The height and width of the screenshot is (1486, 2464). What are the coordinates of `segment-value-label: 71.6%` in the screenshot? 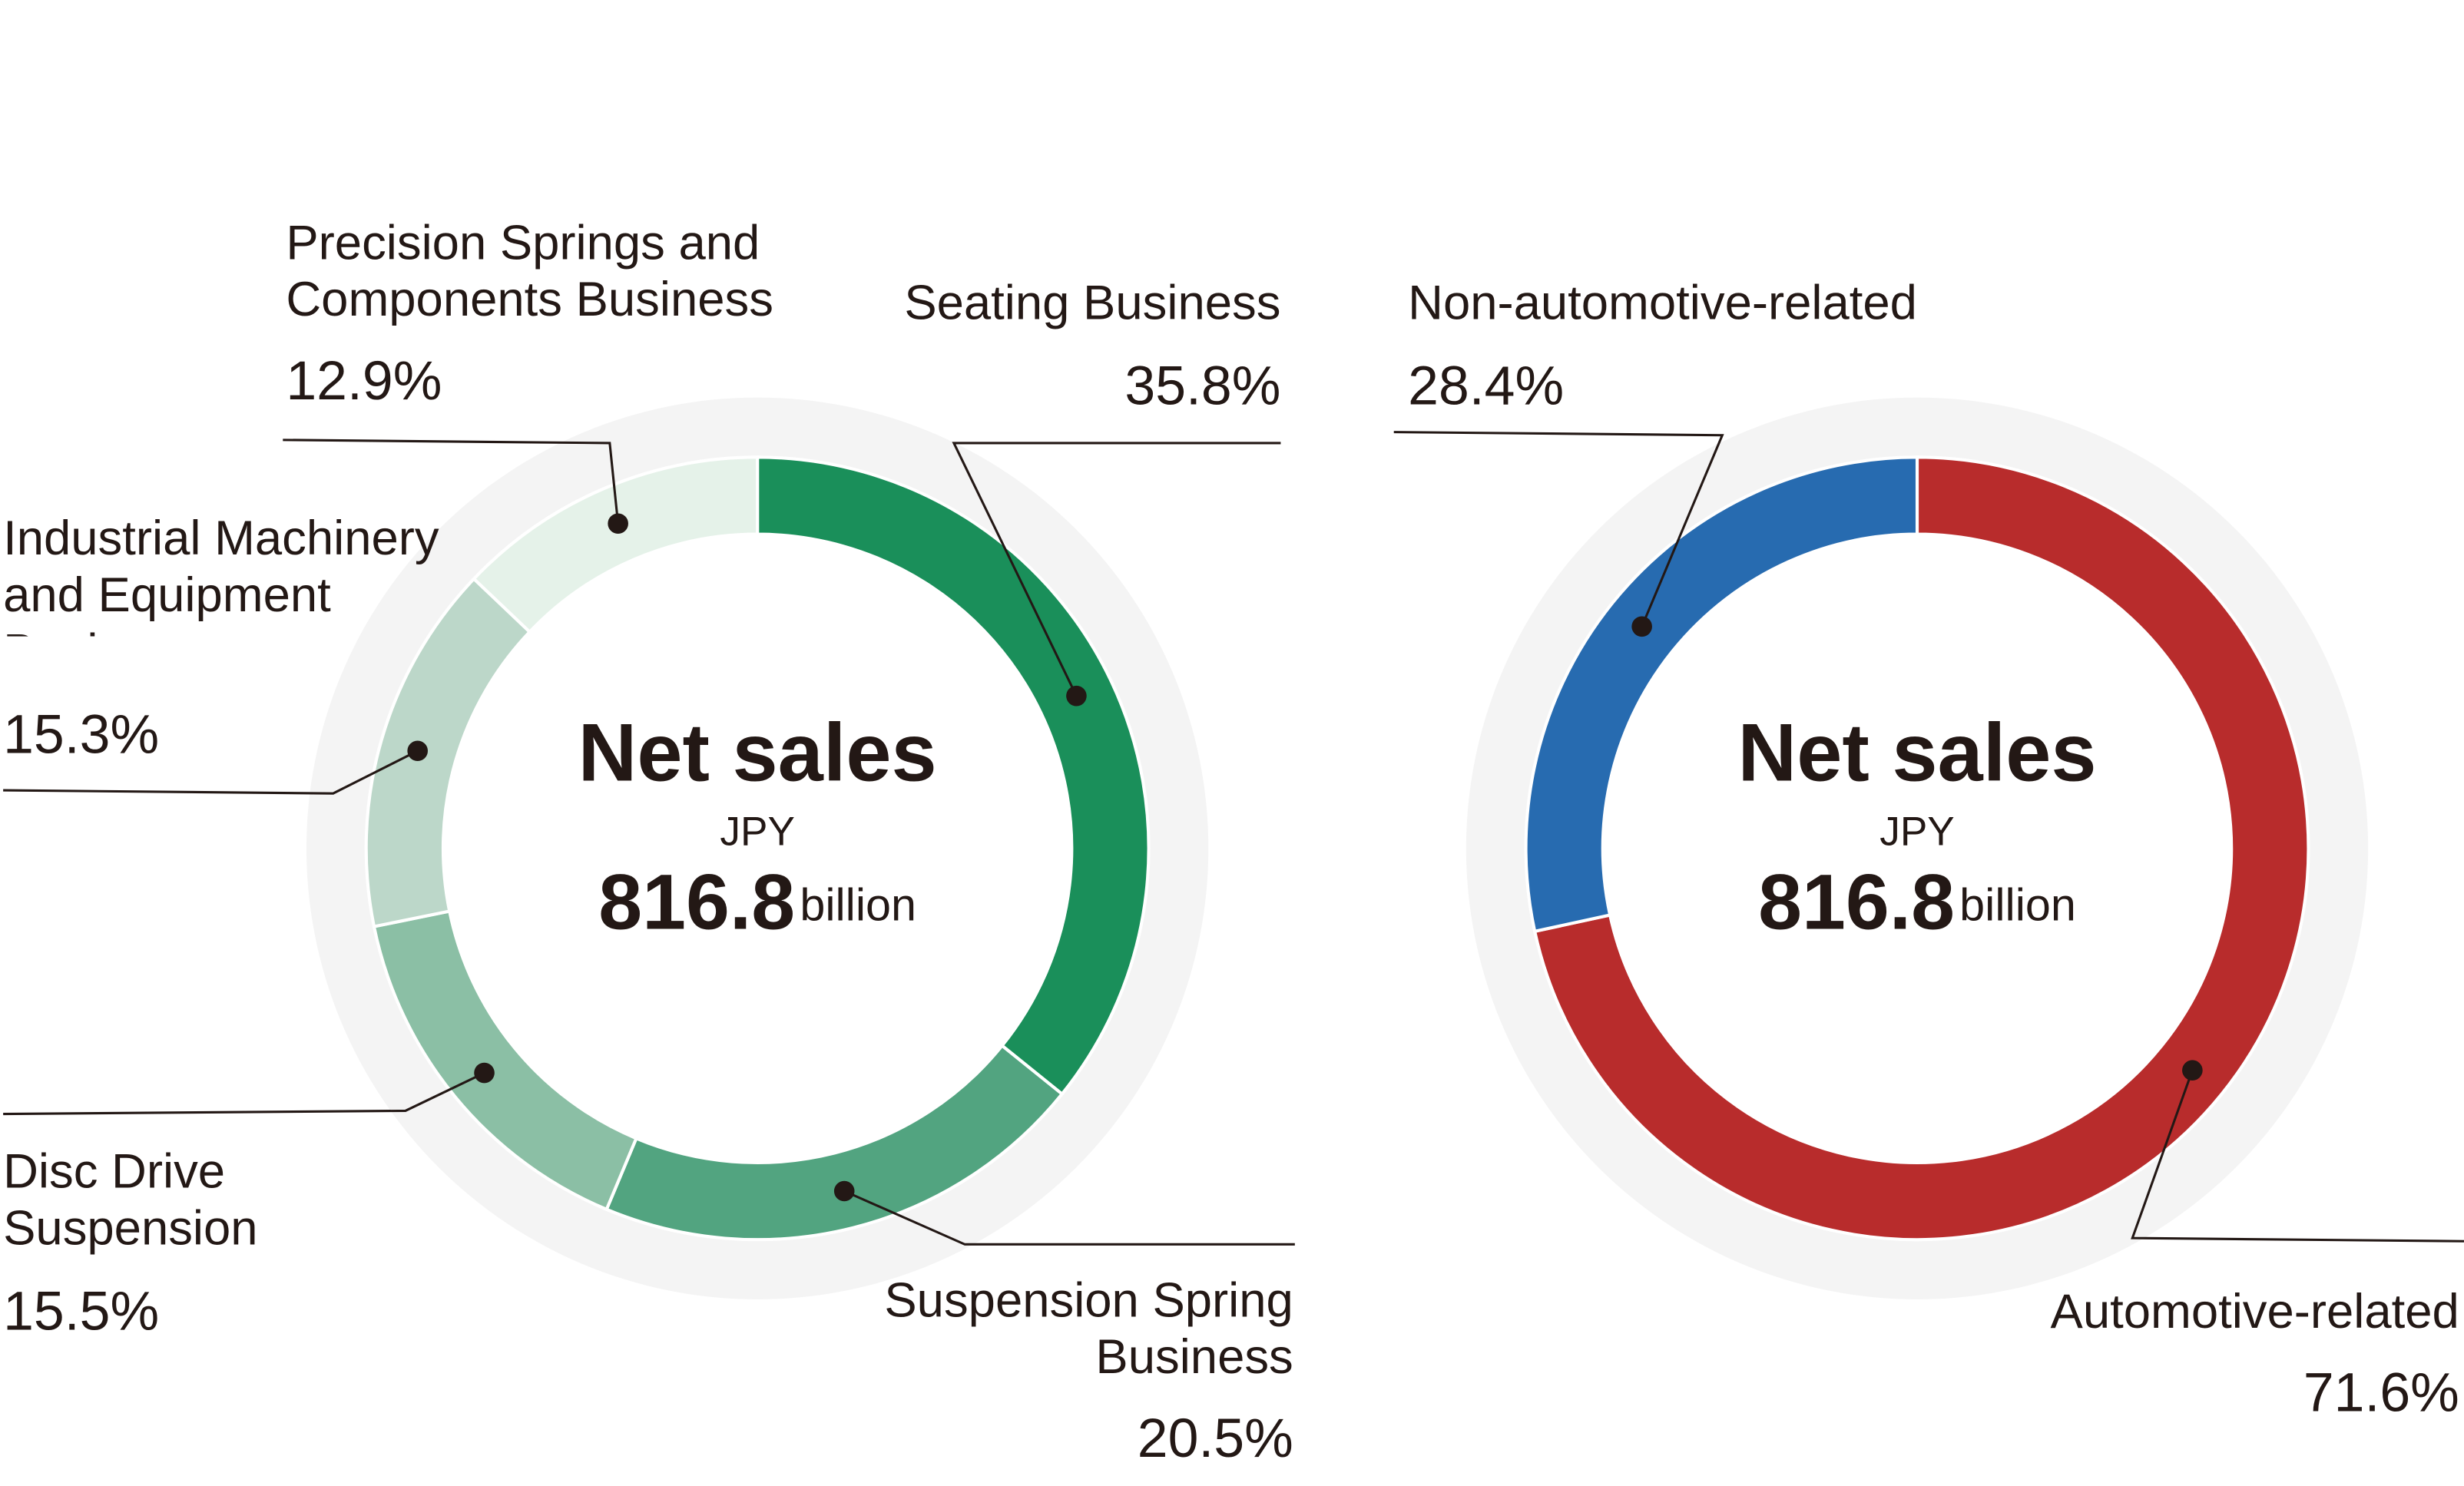 It's located at (2381, 1393).